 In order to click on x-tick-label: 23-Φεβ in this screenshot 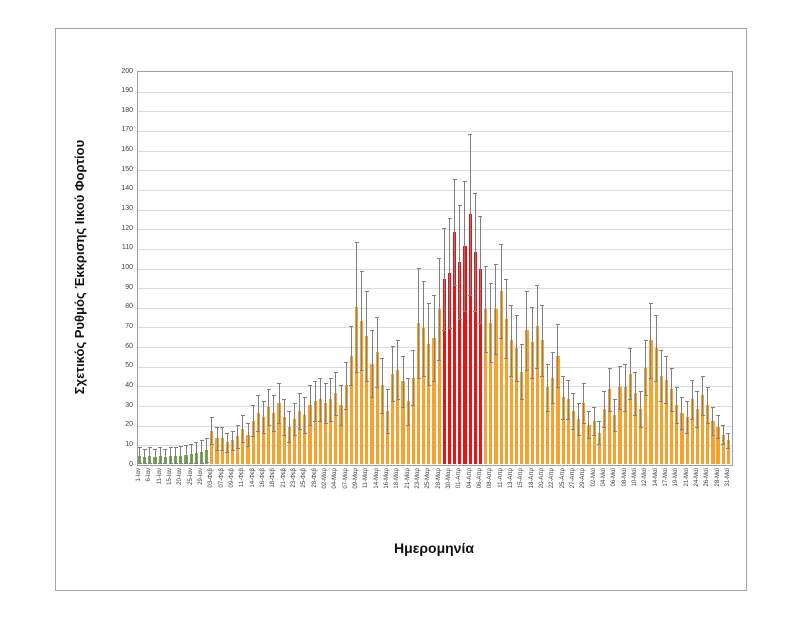, I will do `click(294, 478)`.